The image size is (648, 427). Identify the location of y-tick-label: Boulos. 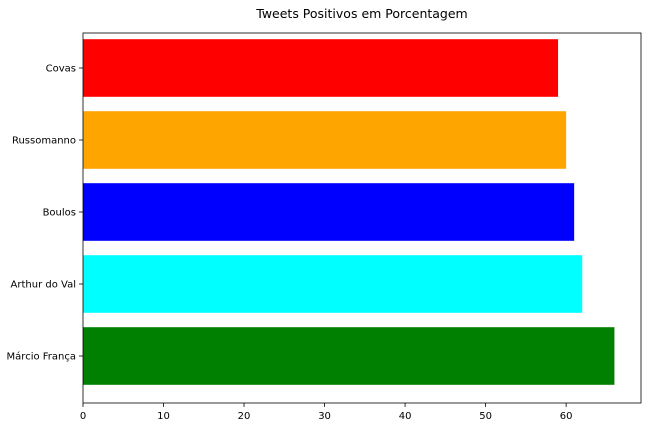
(59, 213).